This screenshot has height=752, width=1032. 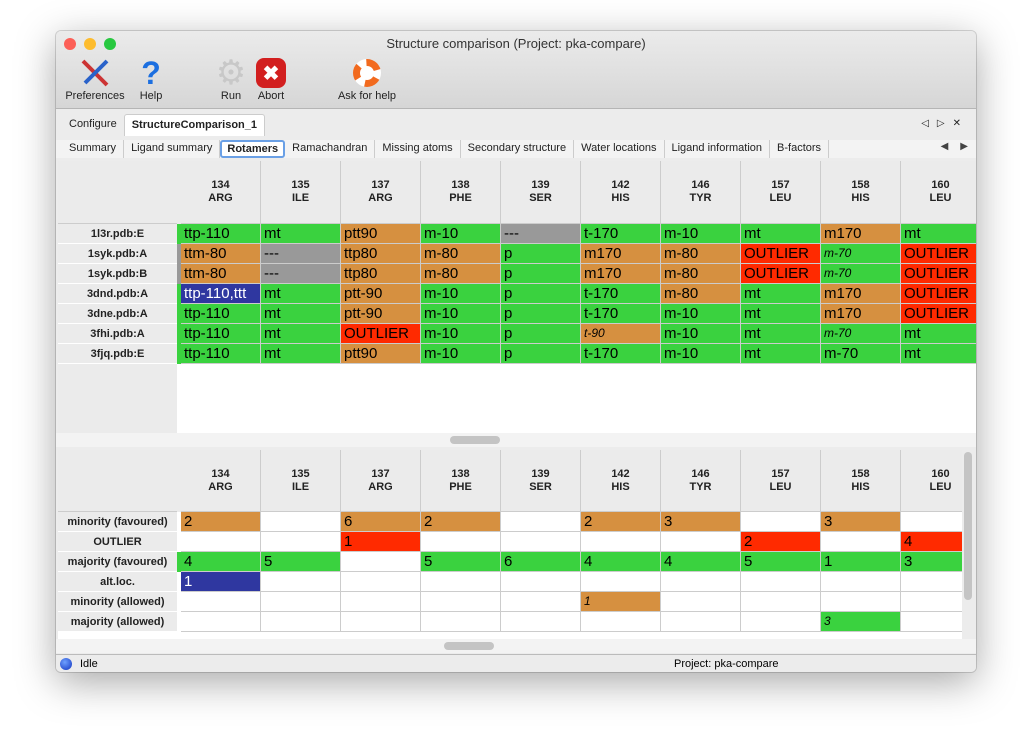 What do you see at coordinates (701, 481) in the screenshot?
I see `column-header: 146TYR` at bounding box center [701, 481].